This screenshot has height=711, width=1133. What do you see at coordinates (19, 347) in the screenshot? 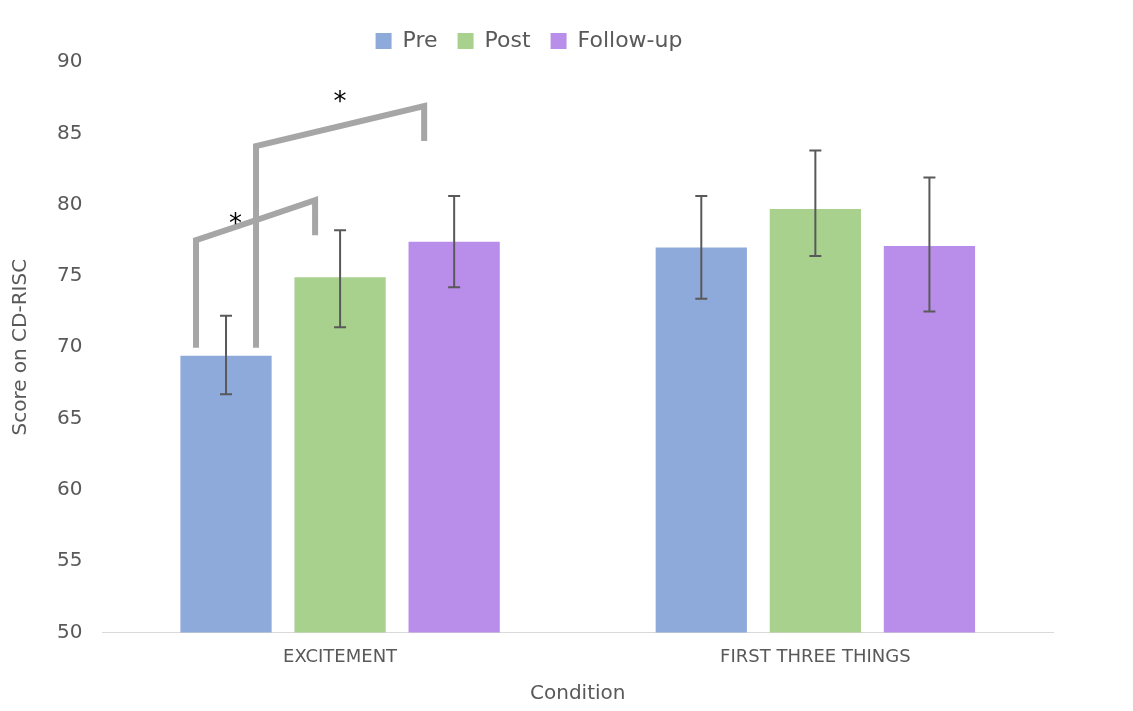
I see `y-axis-title: Score on CD-RISC` at bounding box center [19, 347].